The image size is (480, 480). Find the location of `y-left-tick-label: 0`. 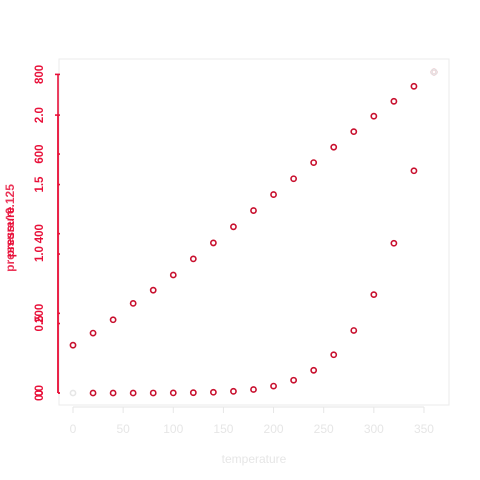

y-left-tick-label: 0 is located at coordinates (40, 393).